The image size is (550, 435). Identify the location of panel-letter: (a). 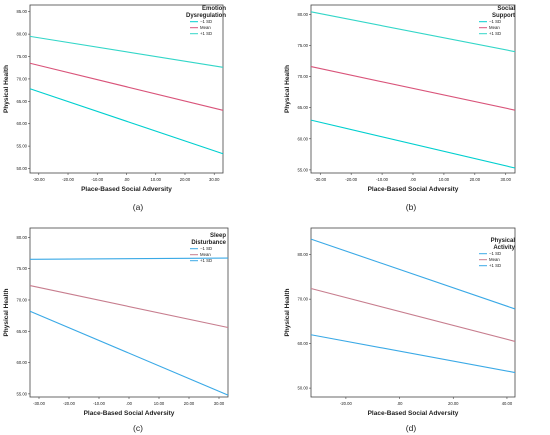
(138, 207).